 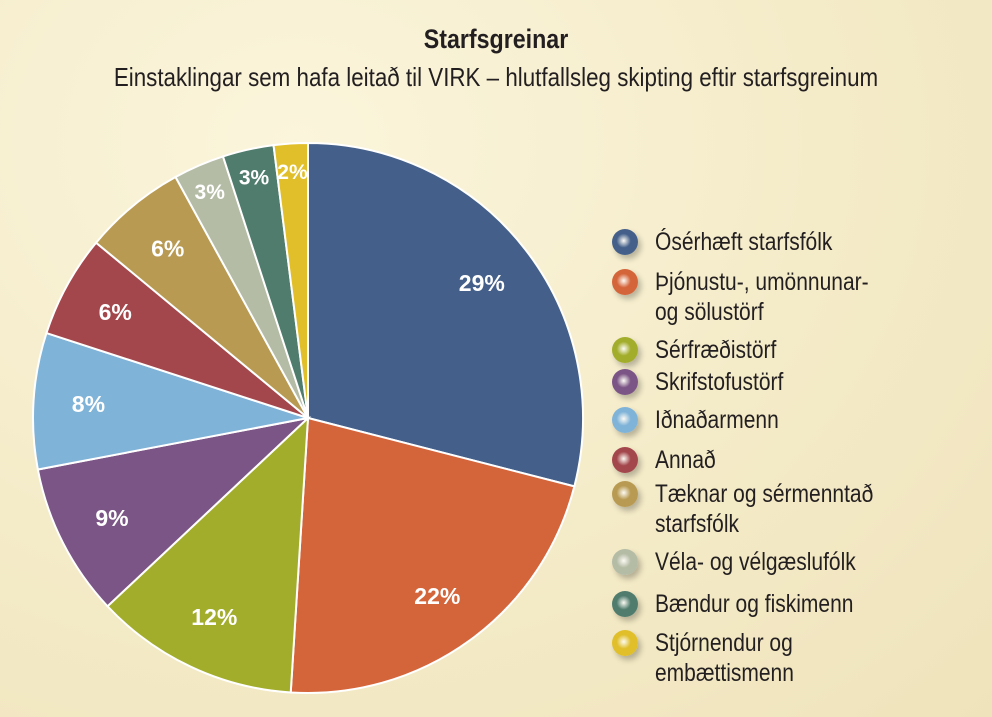 What do you see at coordinates (755, 562) in the screenshot?
I see `legend-label: Véla- og vélgæslufólk` at bounding box center [755, 562].